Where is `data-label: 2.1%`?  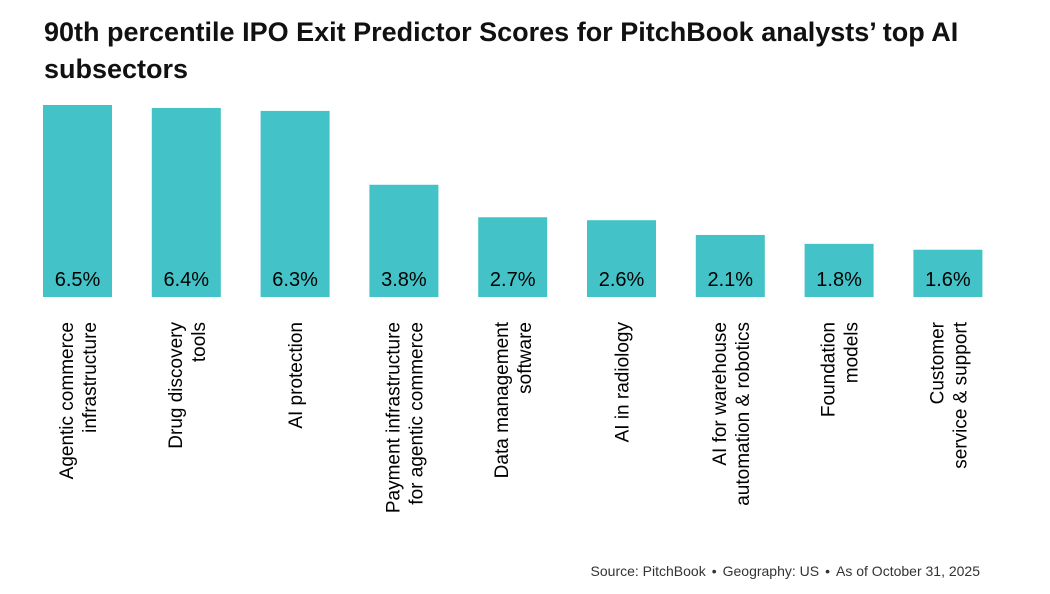
data-label: 2.1% is located at coordinates (731, 280).